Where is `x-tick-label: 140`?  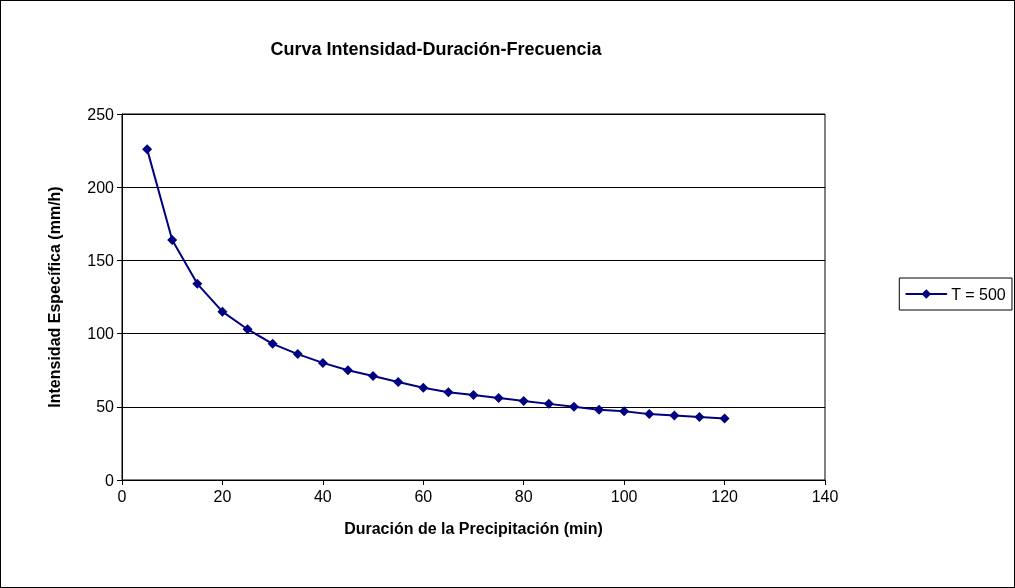 x-tick-label: 140 is located at coordinates (825, 496).